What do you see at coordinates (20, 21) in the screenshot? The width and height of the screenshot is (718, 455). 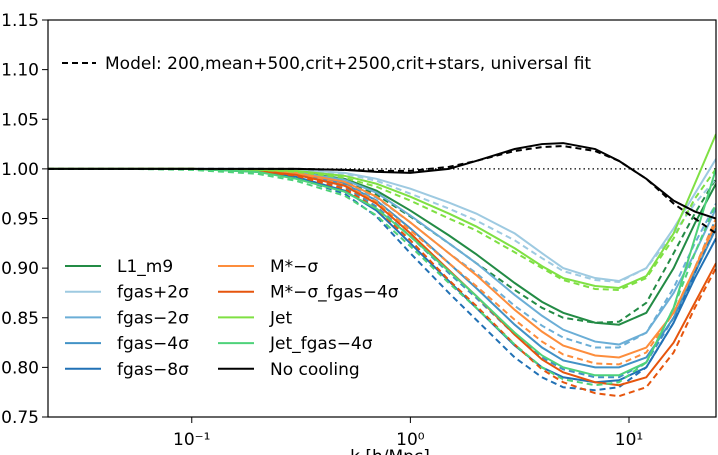 I see `y-tick-label: 1.15` at bounding box center [20, 21].